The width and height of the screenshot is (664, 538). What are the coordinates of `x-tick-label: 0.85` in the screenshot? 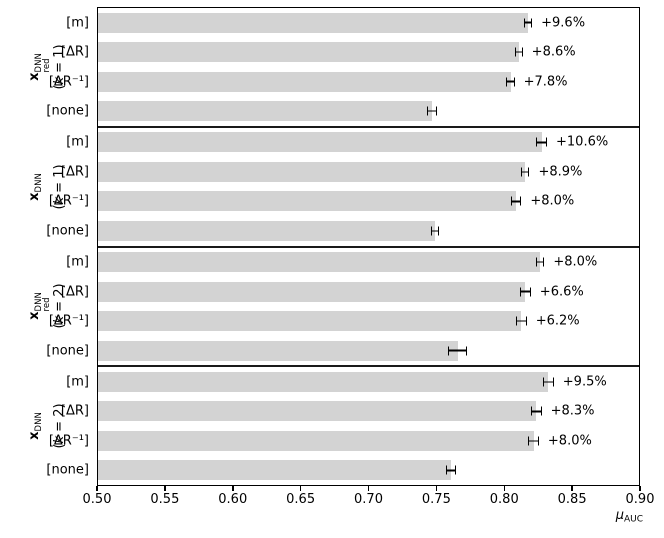 It's located at (572, 499).